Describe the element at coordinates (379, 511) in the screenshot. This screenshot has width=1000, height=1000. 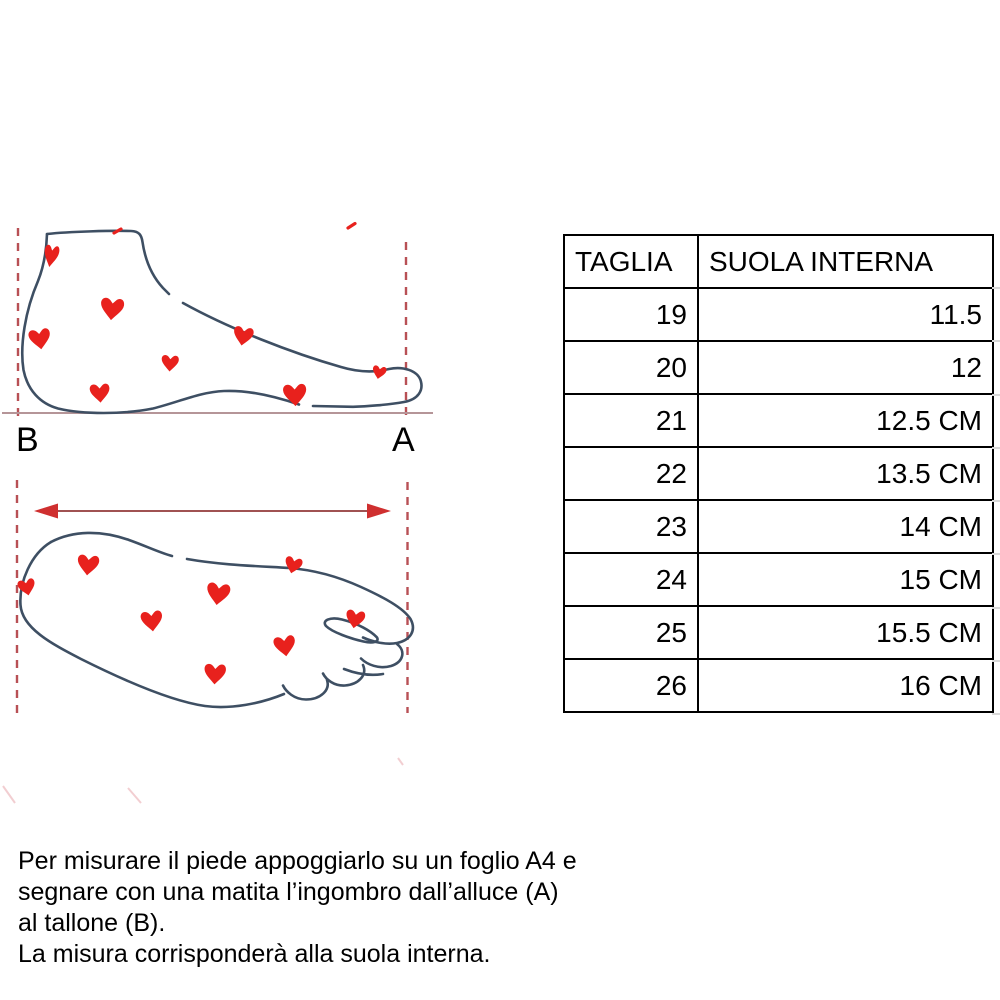
I see `arrow-head-right` at that location.